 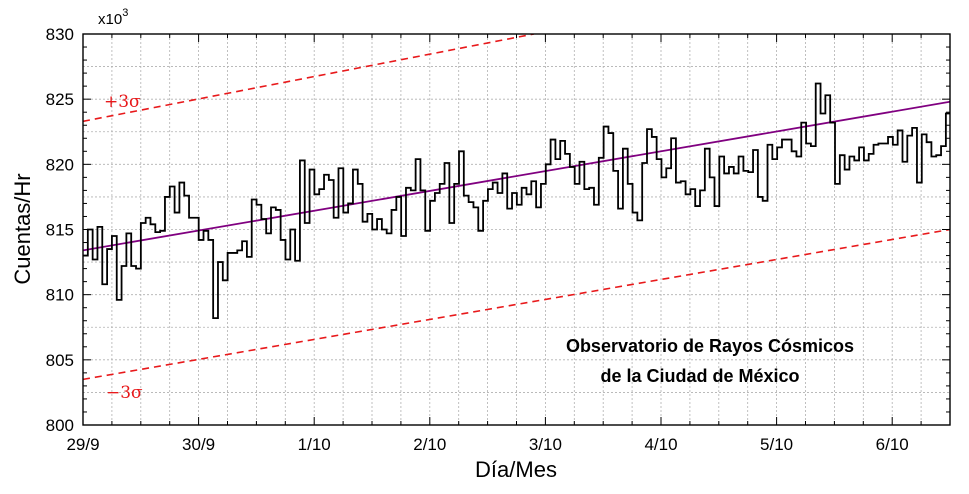 I want to click on x-tick-labels: 29/9 30/9 1/10 2/10 3/10 4/10 5/10 6/10, so click(x=487, y=444).